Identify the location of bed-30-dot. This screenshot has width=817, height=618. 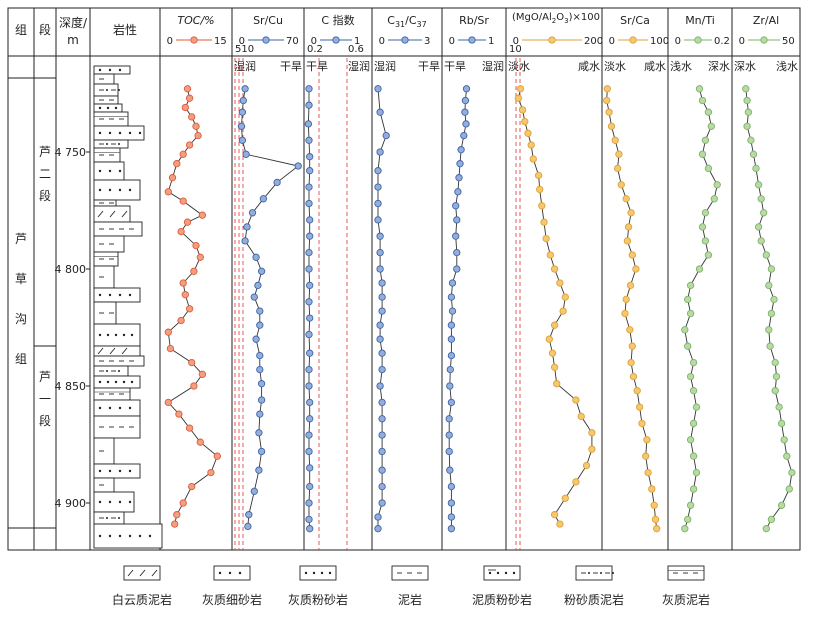
(130, 502).